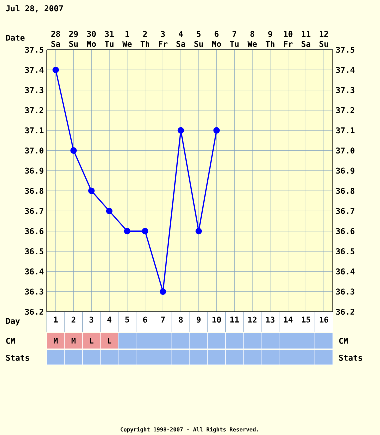 The image size is (380, 435). I want to click on x-tick-label: 11 Sa, so click(306, 39).